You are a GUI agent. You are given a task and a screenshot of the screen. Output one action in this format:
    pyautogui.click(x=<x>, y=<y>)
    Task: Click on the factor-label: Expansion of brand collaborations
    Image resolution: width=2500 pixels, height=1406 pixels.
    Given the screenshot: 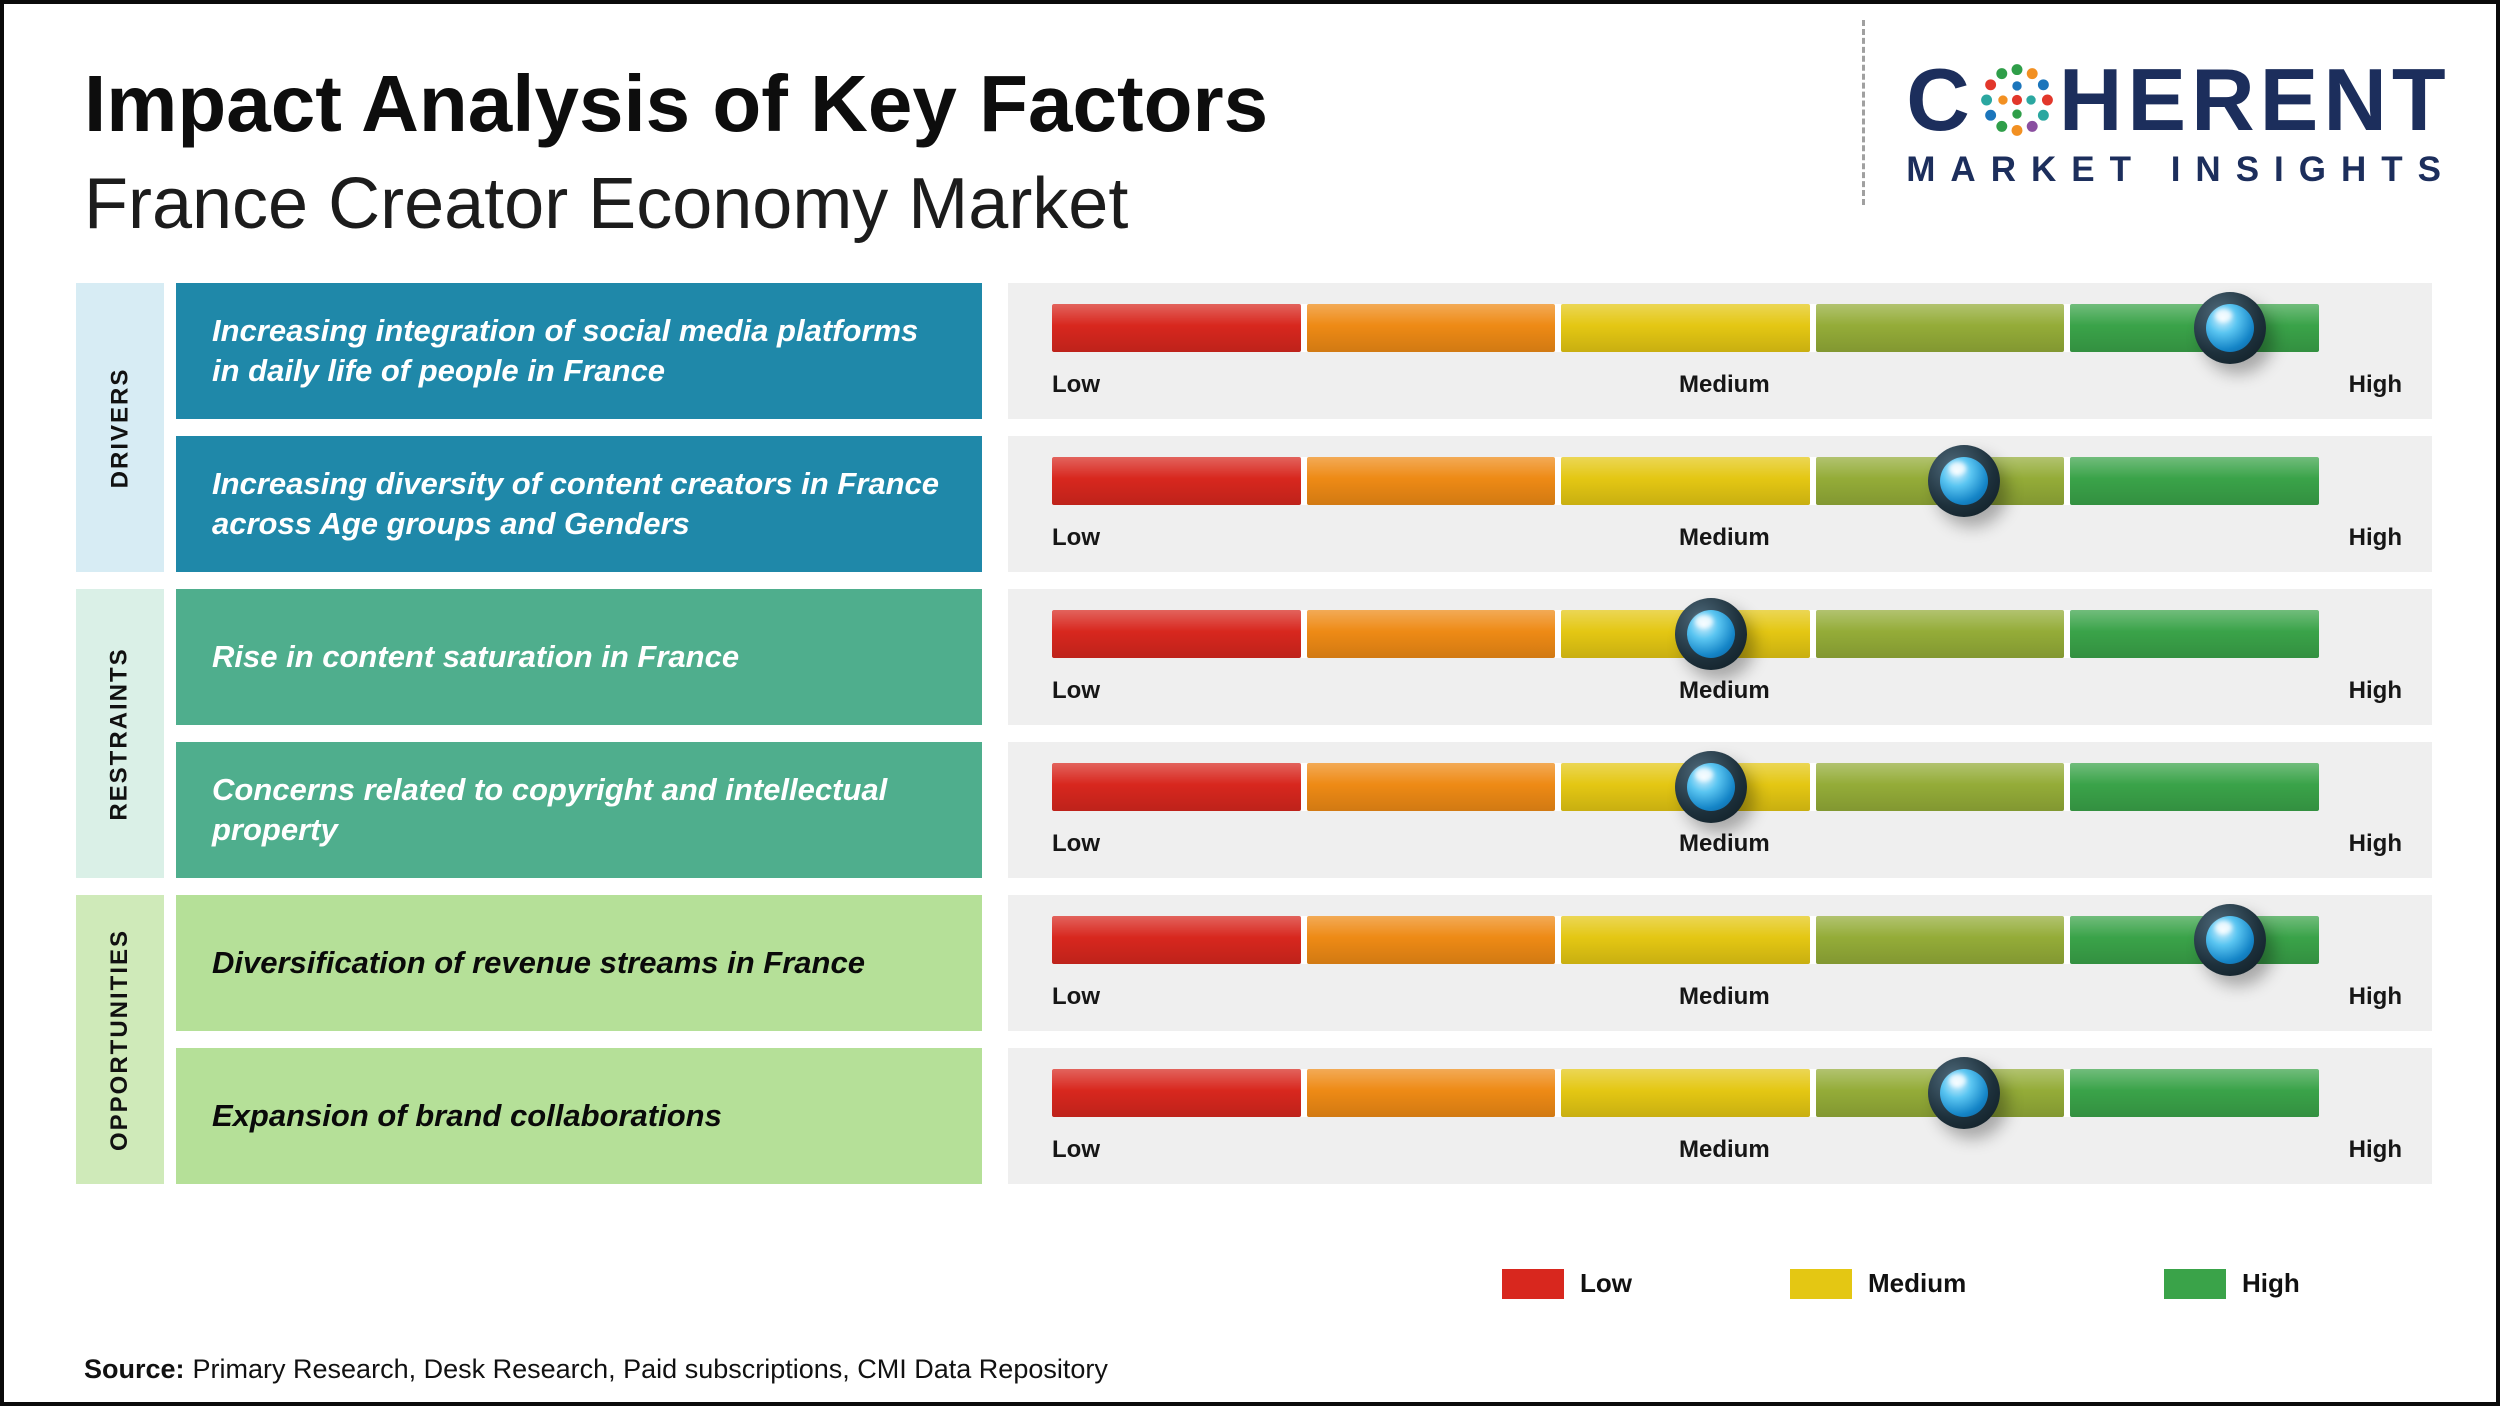 What is the action you would take?
    pyautogui.click(x=467, y=1115)
    